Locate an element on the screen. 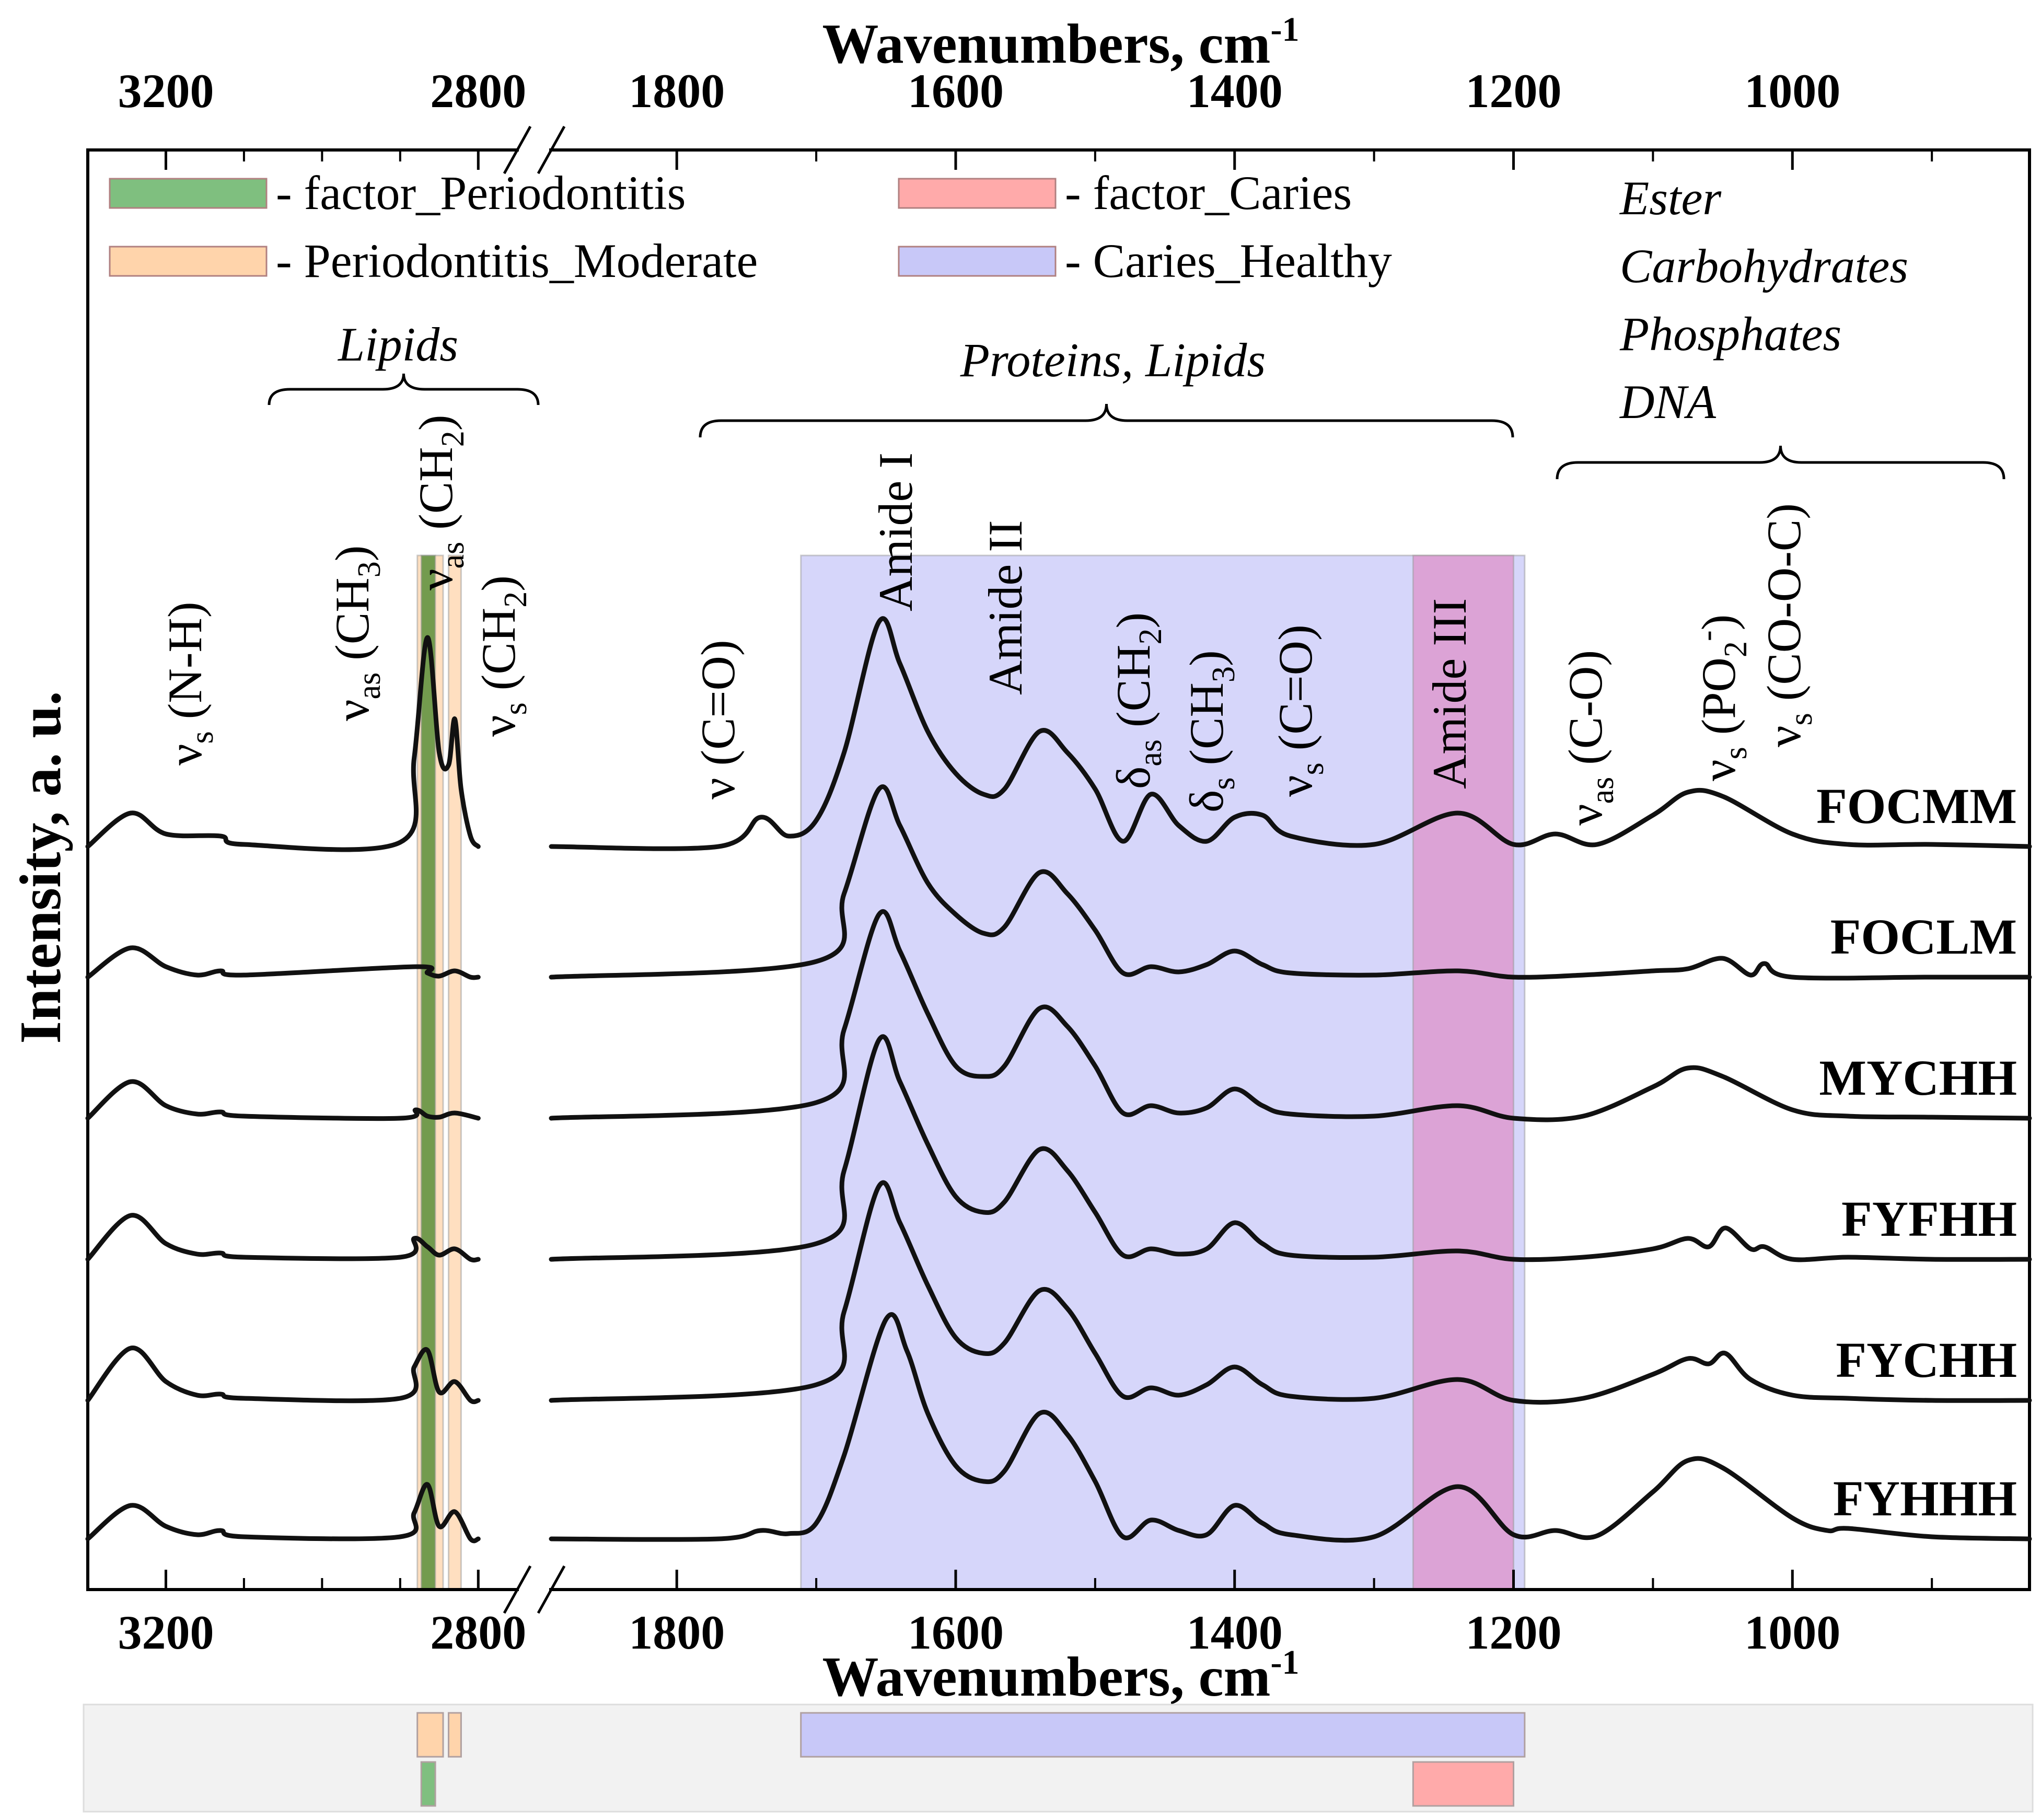  strip-region-caries-healthy is located at coordinates (1163, 1735).